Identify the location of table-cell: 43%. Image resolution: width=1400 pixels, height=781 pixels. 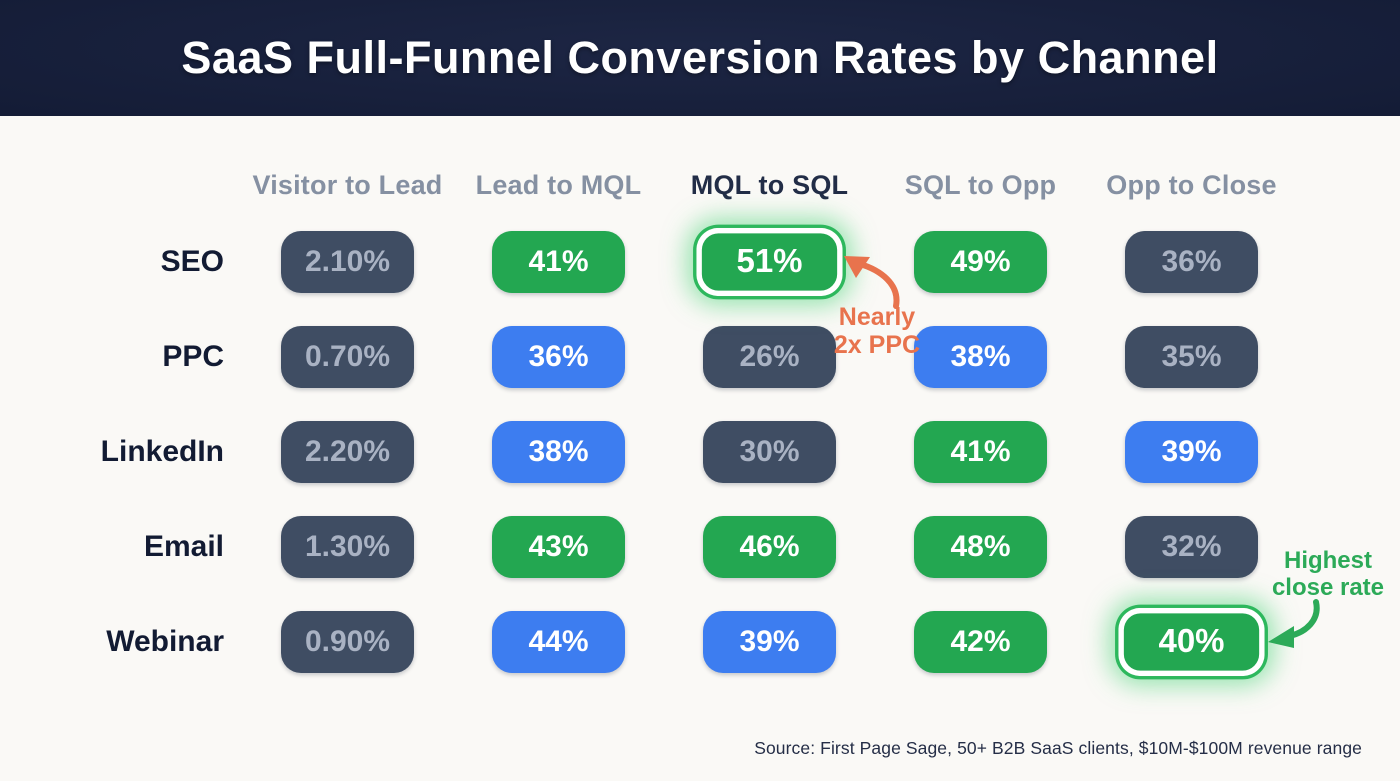
(558, 546).